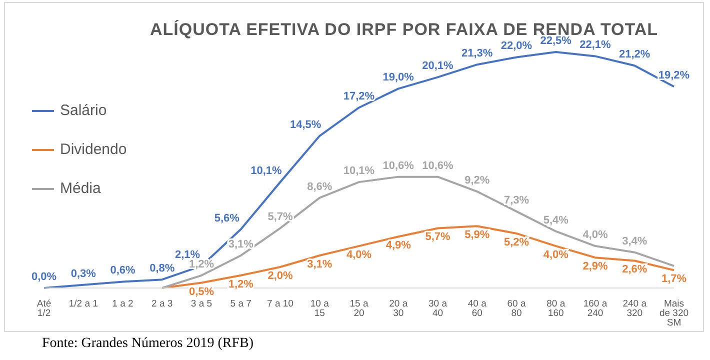 The height and width of the screenshot is (360, 710). Describe the element at coordinates (280, 276) in the screenshot. I see `data-label: 2,0%` at that location.